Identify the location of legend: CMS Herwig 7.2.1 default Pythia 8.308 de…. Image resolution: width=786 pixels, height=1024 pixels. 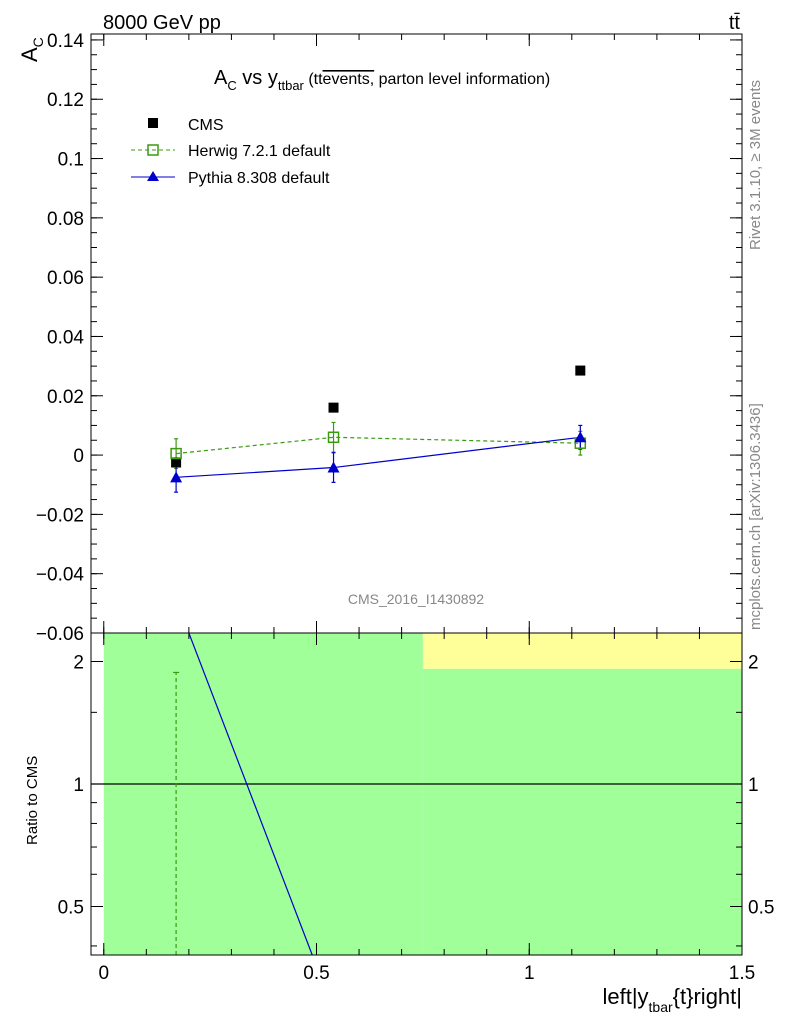
(231, 152).